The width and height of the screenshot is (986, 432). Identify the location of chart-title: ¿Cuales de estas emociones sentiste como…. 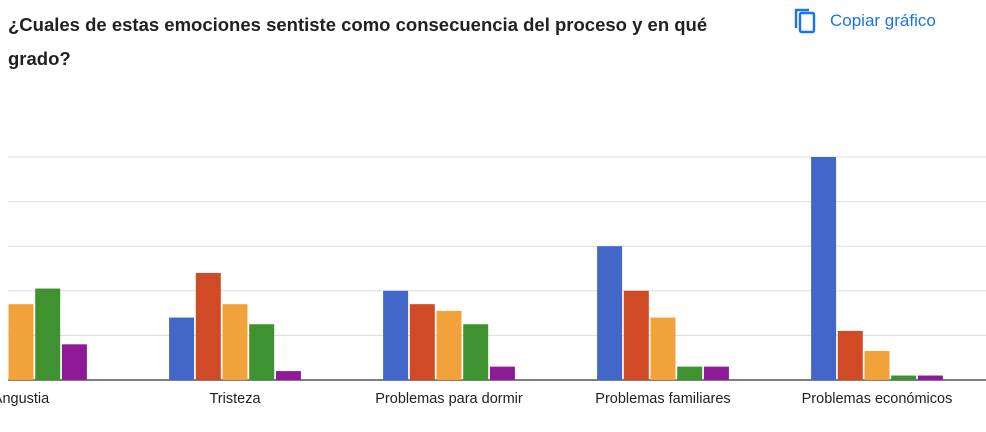
(358, 41).